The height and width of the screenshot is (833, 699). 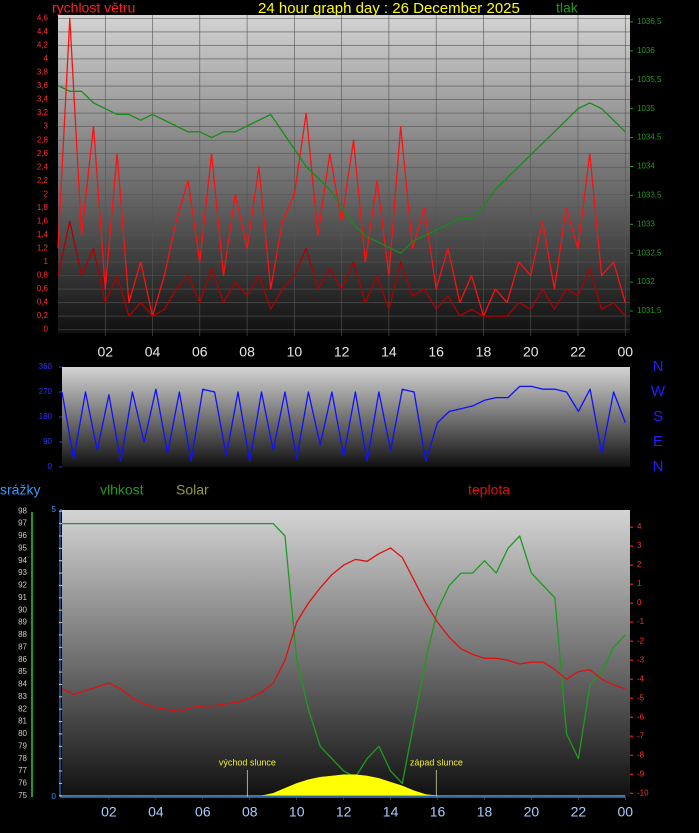 I want to click on y3-tick-label: 0, so click(x=54, y=796).